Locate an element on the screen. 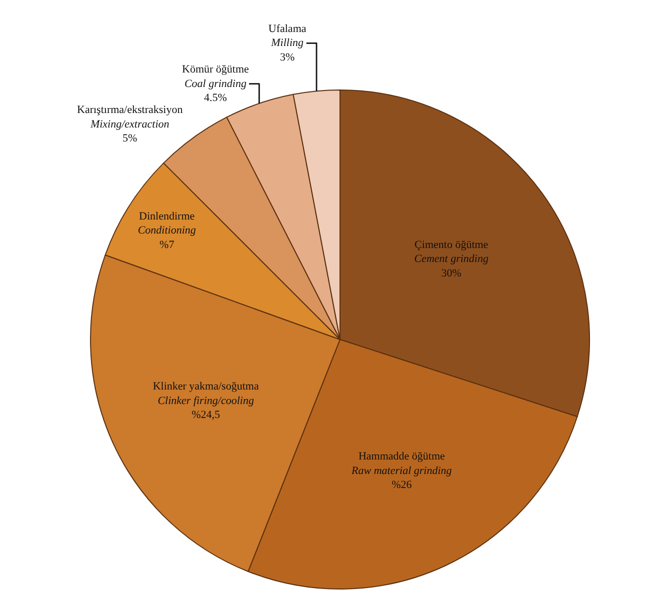 The width and height of the screenshot is (655, 609). slice-label: Klinker yakma/soğutma Clinker firing/cooling is located at coordinates (205, 393).